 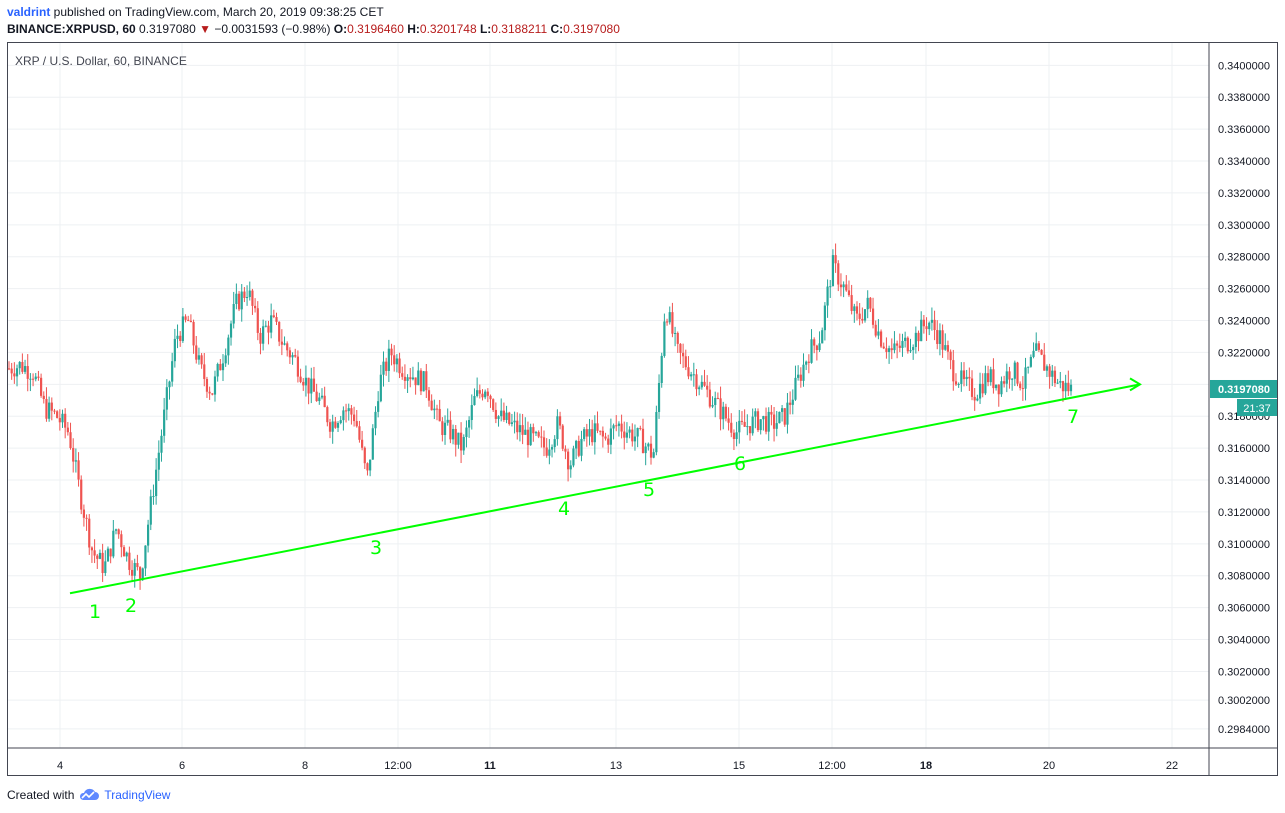 What do you see at coordinates (1244, 641) in the screenshot?
I see `y-tick-label: 0.3040000` at bounding box center [1244, 641].